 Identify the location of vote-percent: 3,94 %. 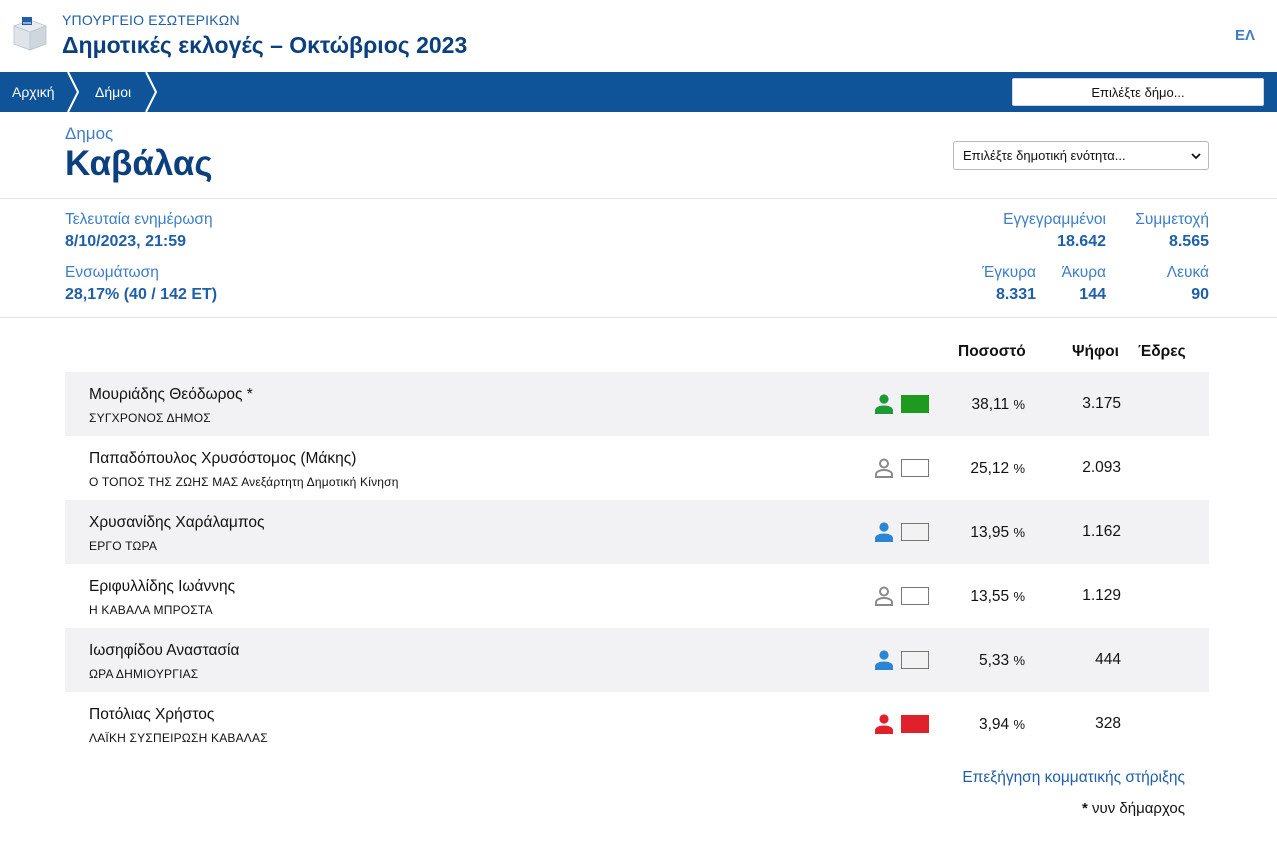
(985, 725).